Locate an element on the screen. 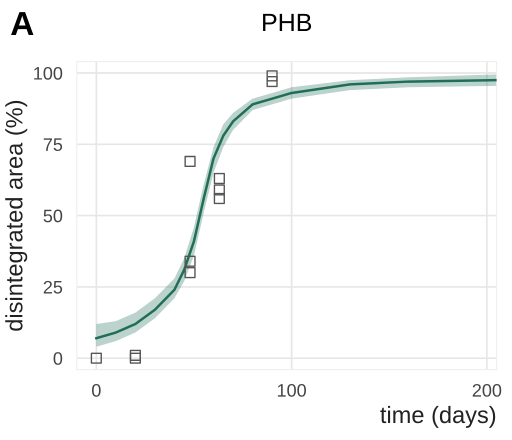 Image resolution: width=512 pixels, height=440 pixels. x-axis-title: time (days) is located at coordinates (438, 417).